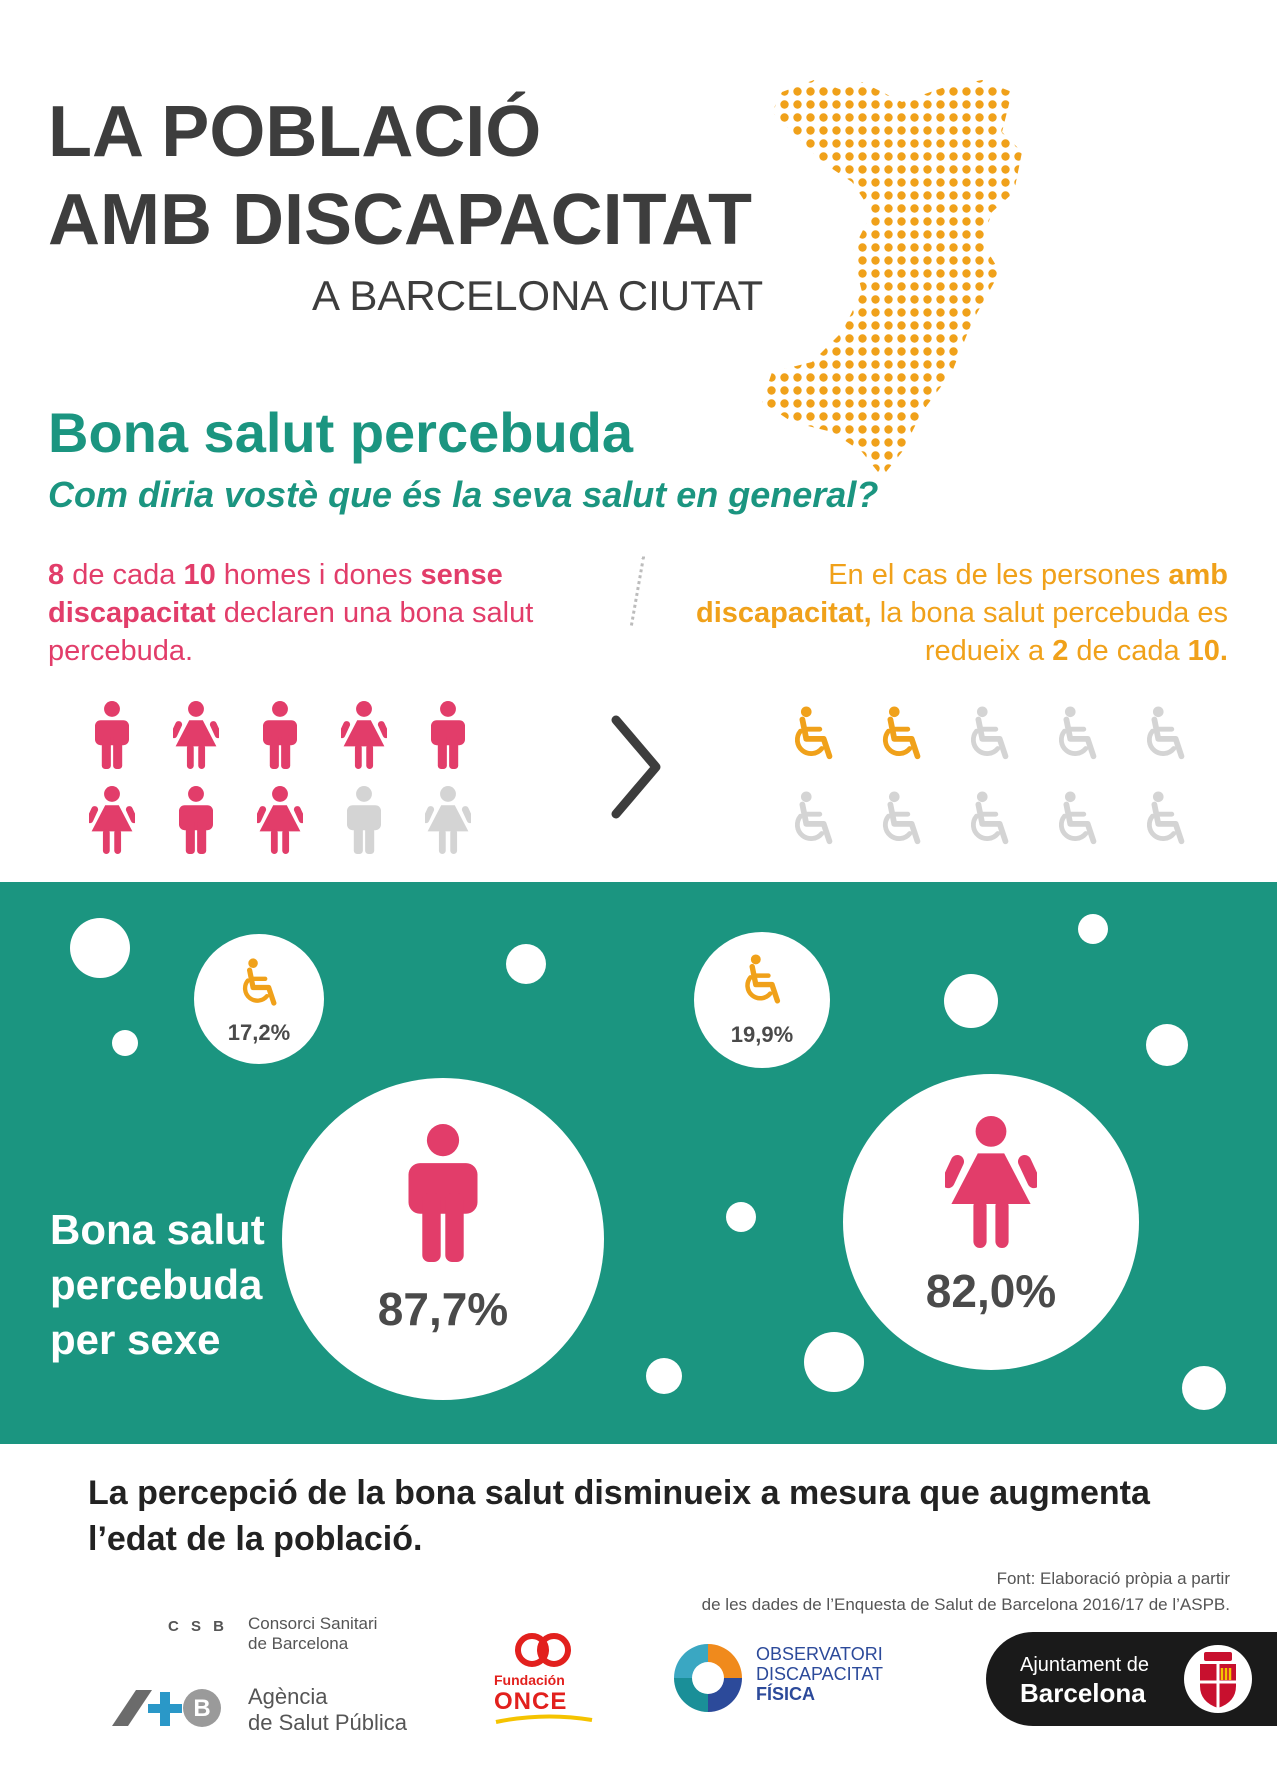 This screenshot has width=1277, height=1790. What do you see at coordinates (820, 1674) in the screenshot?
I see `odf-text-2: DISCAPACITAT` at bounding box center [820, 1674].